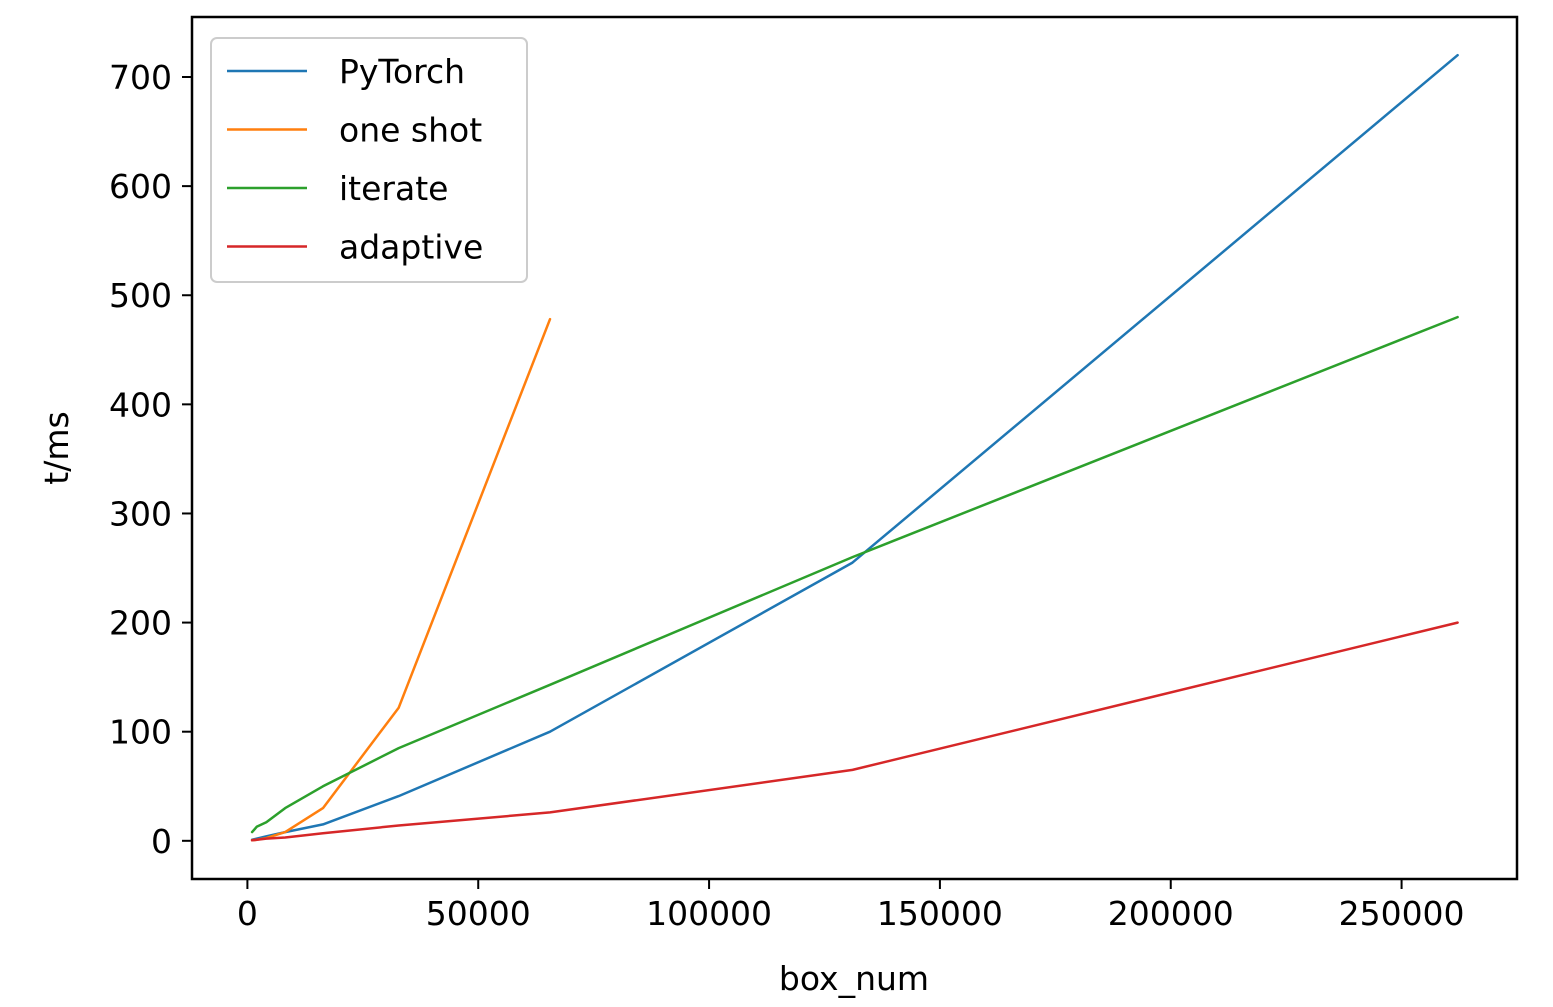 The height and width of the screenshot is (1007, 1553). Describe the element at coordinates (140, 732) in the screenshot. I see `y-tick-label: 100` at that location.